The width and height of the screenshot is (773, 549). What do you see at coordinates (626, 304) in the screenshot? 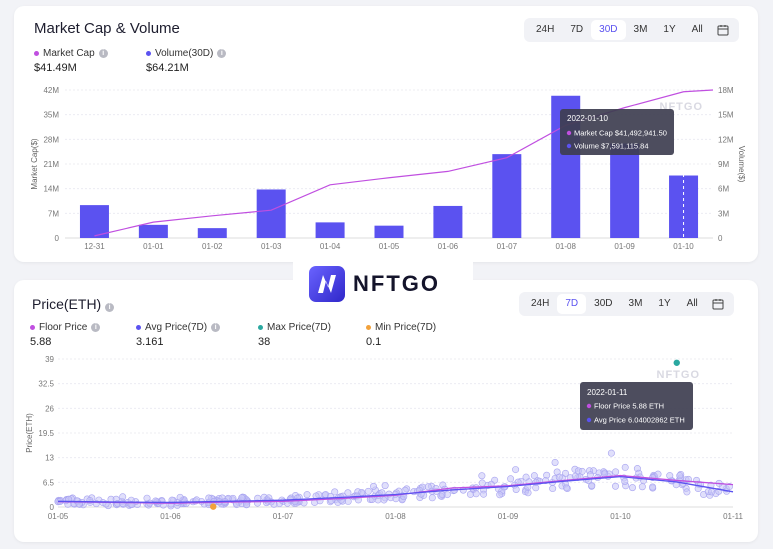
I see `price-time-tabs: 24H 7D 30D 3M 1Y All` at bounding box center [626, 304].